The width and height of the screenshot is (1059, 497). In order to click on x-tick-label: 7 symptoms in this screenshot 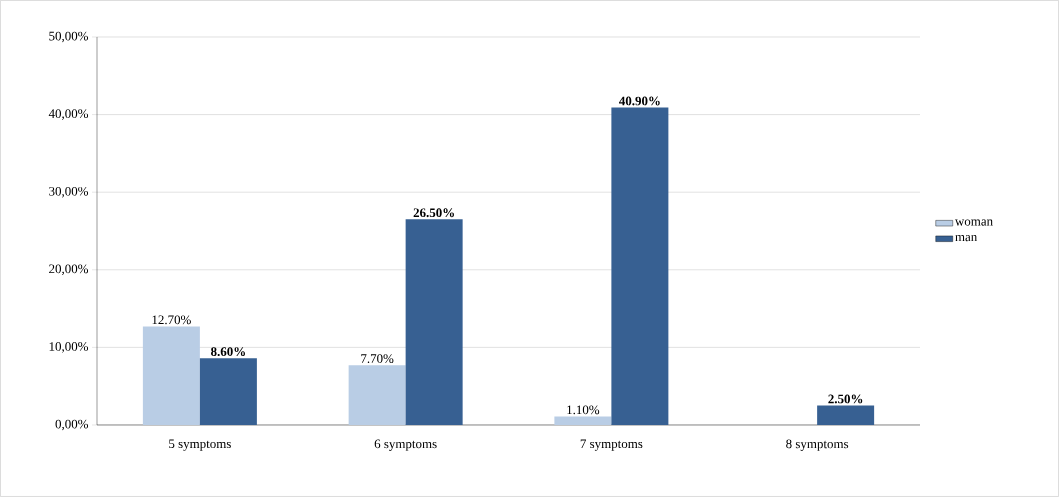, I will do `click(611, 445)`.